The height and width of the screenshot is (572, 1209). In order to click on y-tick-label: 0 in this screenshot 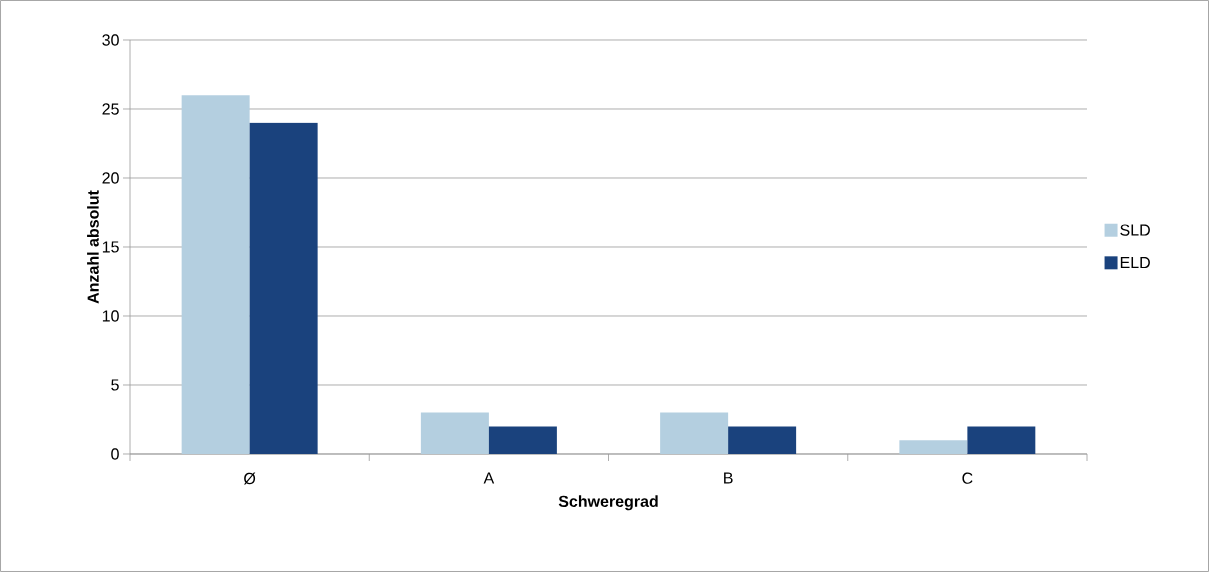, I will do `click(115, 454)`.